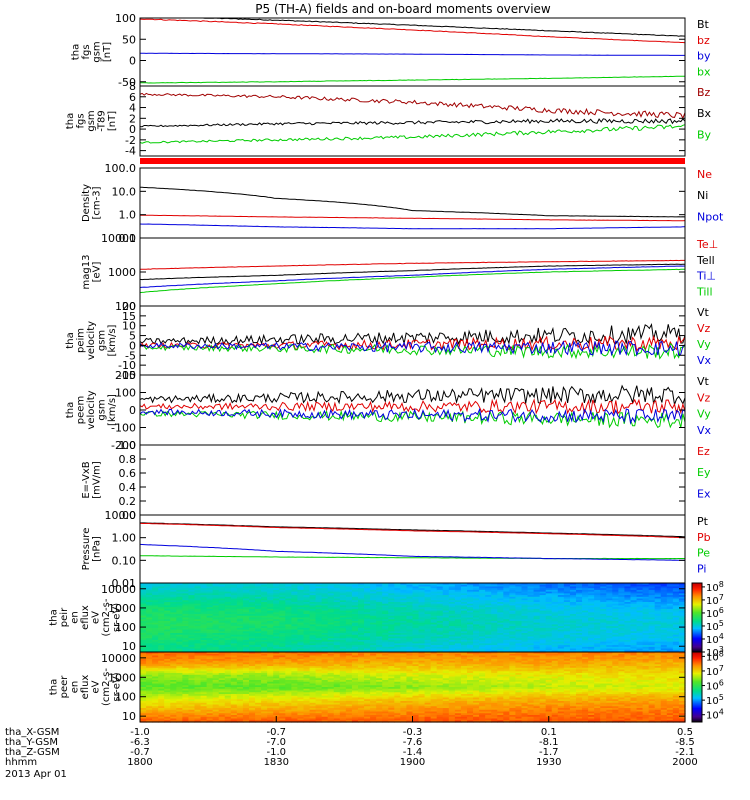  I want to click on colorbar-cell, so click(697, 620).